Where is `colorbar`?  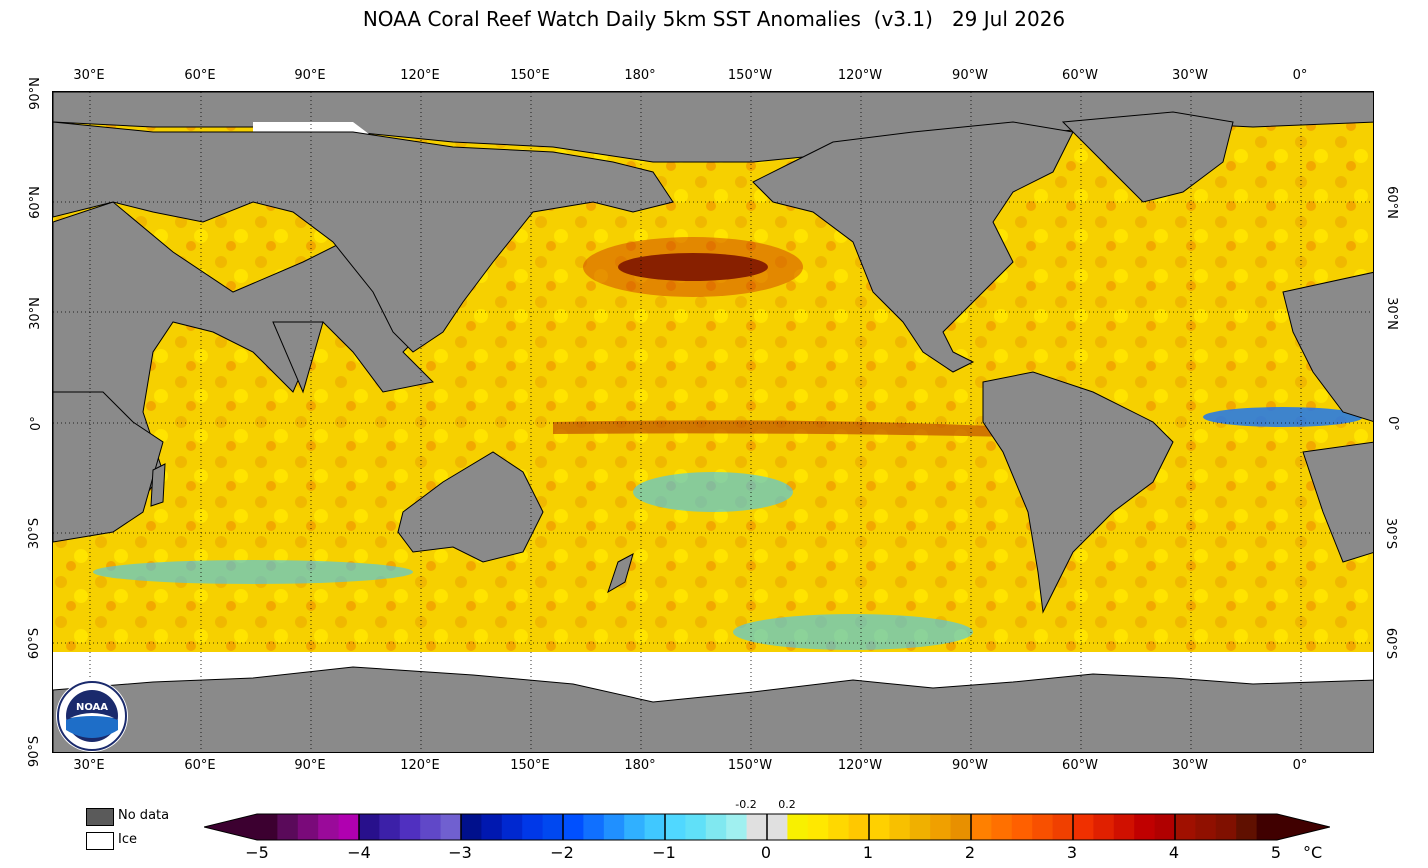
colorbar is located at coordinates (767, 827).